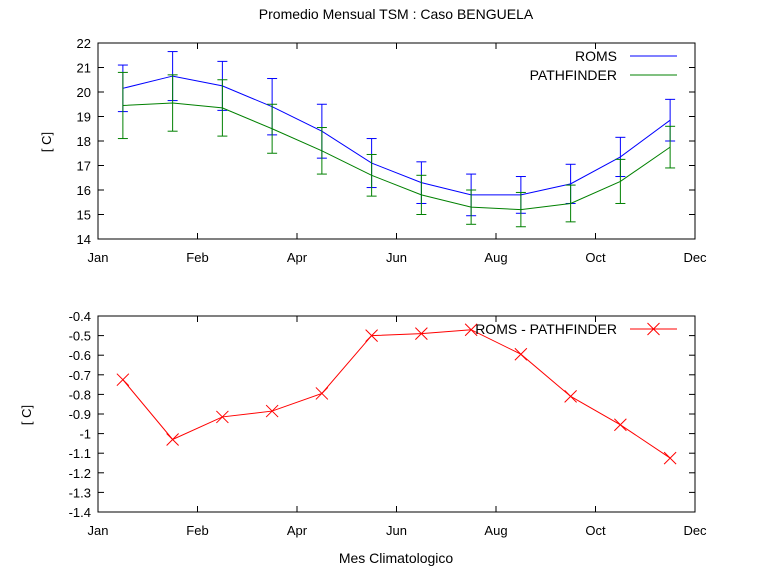 The height and width of the screenshot is (577, 769). What do you see at coordinates (26, 415) in the screenshot?
I see `lower-y-axis-label: [ C]` at bounding box center [26, 415].